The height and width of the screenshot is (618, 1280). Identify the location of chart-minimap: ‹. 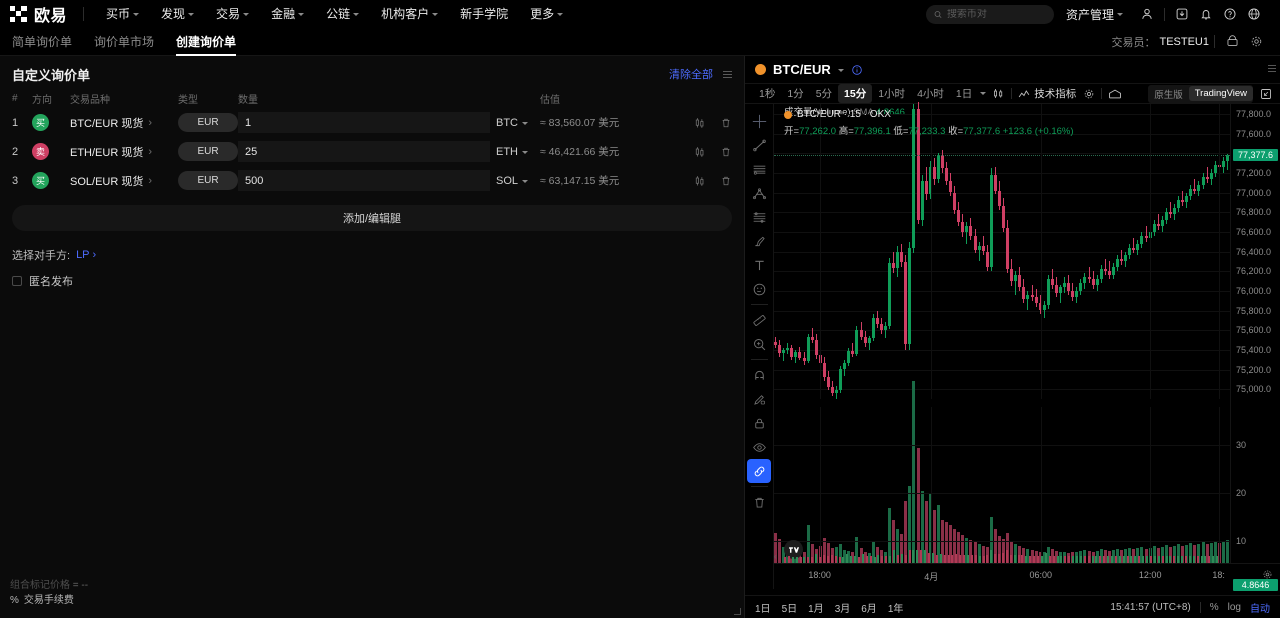
(1002, 556).